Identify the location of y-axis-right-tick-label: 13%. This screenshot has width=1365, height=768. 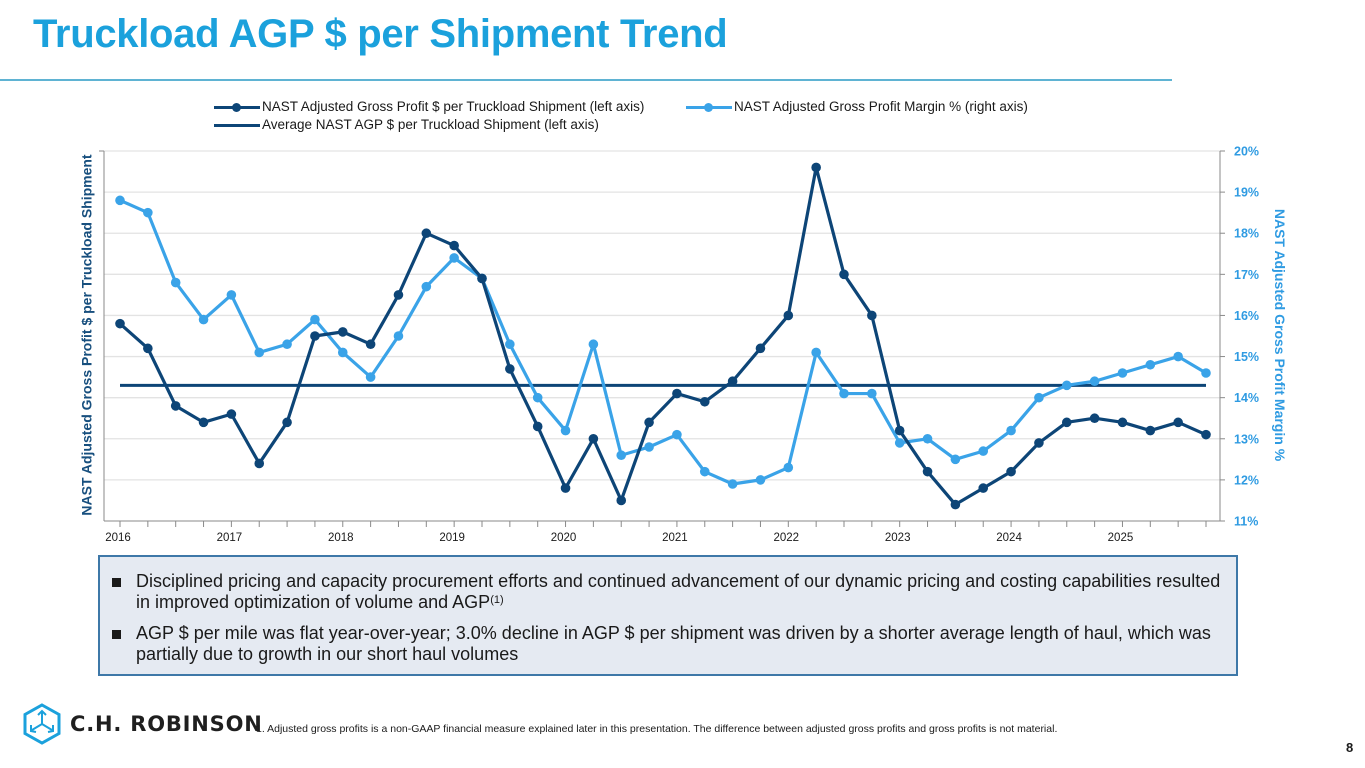
(1246, 439).